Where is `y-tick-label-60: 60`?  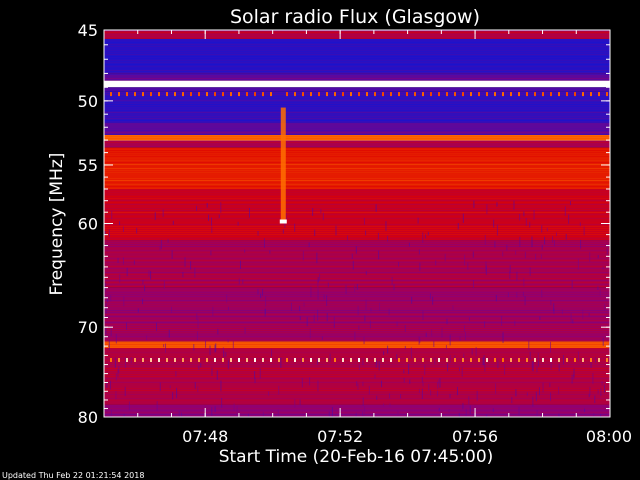
y-tick-label-60: 60 is located at coordinates (88, 224).